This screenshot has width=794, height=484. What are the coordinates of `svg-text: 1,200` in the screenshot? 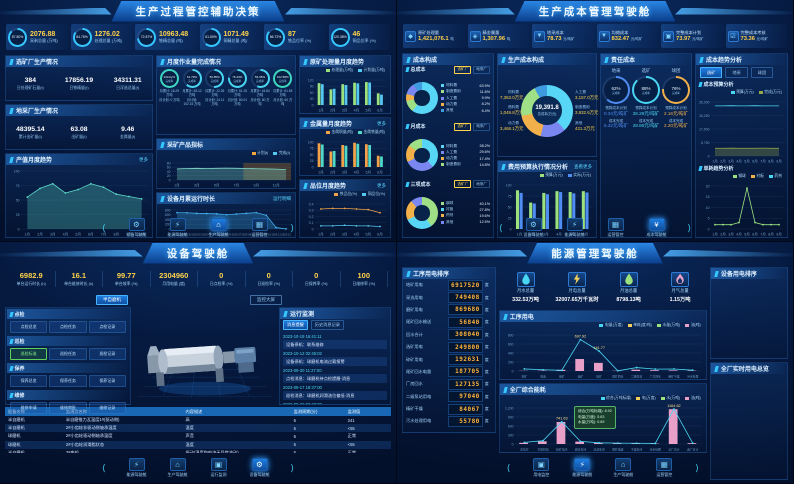 It's located at (509, 408).